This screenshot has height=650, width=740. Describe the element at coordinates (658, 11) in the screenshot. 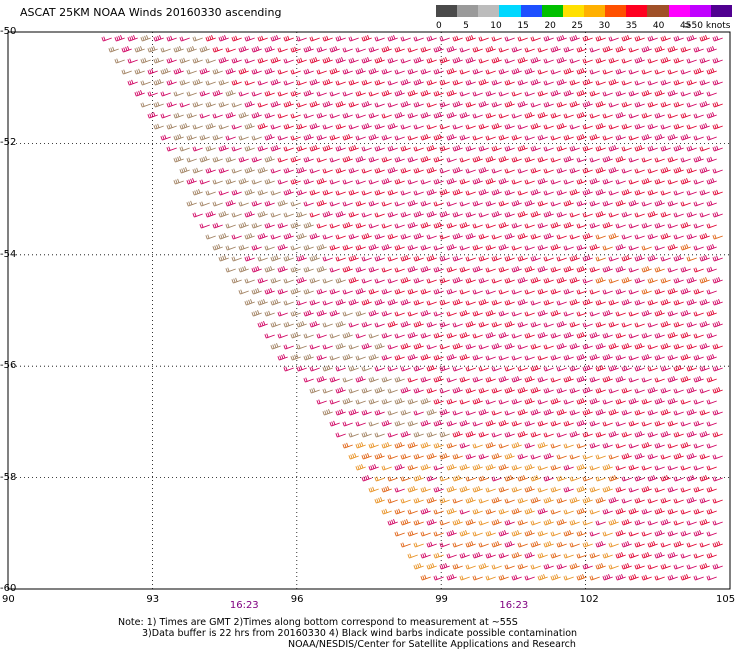

I see `legend-swatch` at that location.